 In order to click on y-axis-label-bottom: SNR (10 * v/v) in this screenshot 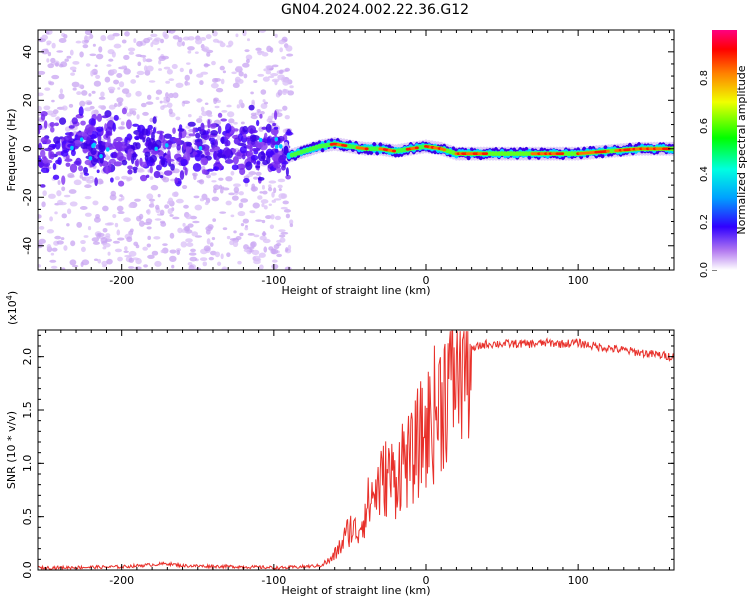, I will do `click(11, 450)`.